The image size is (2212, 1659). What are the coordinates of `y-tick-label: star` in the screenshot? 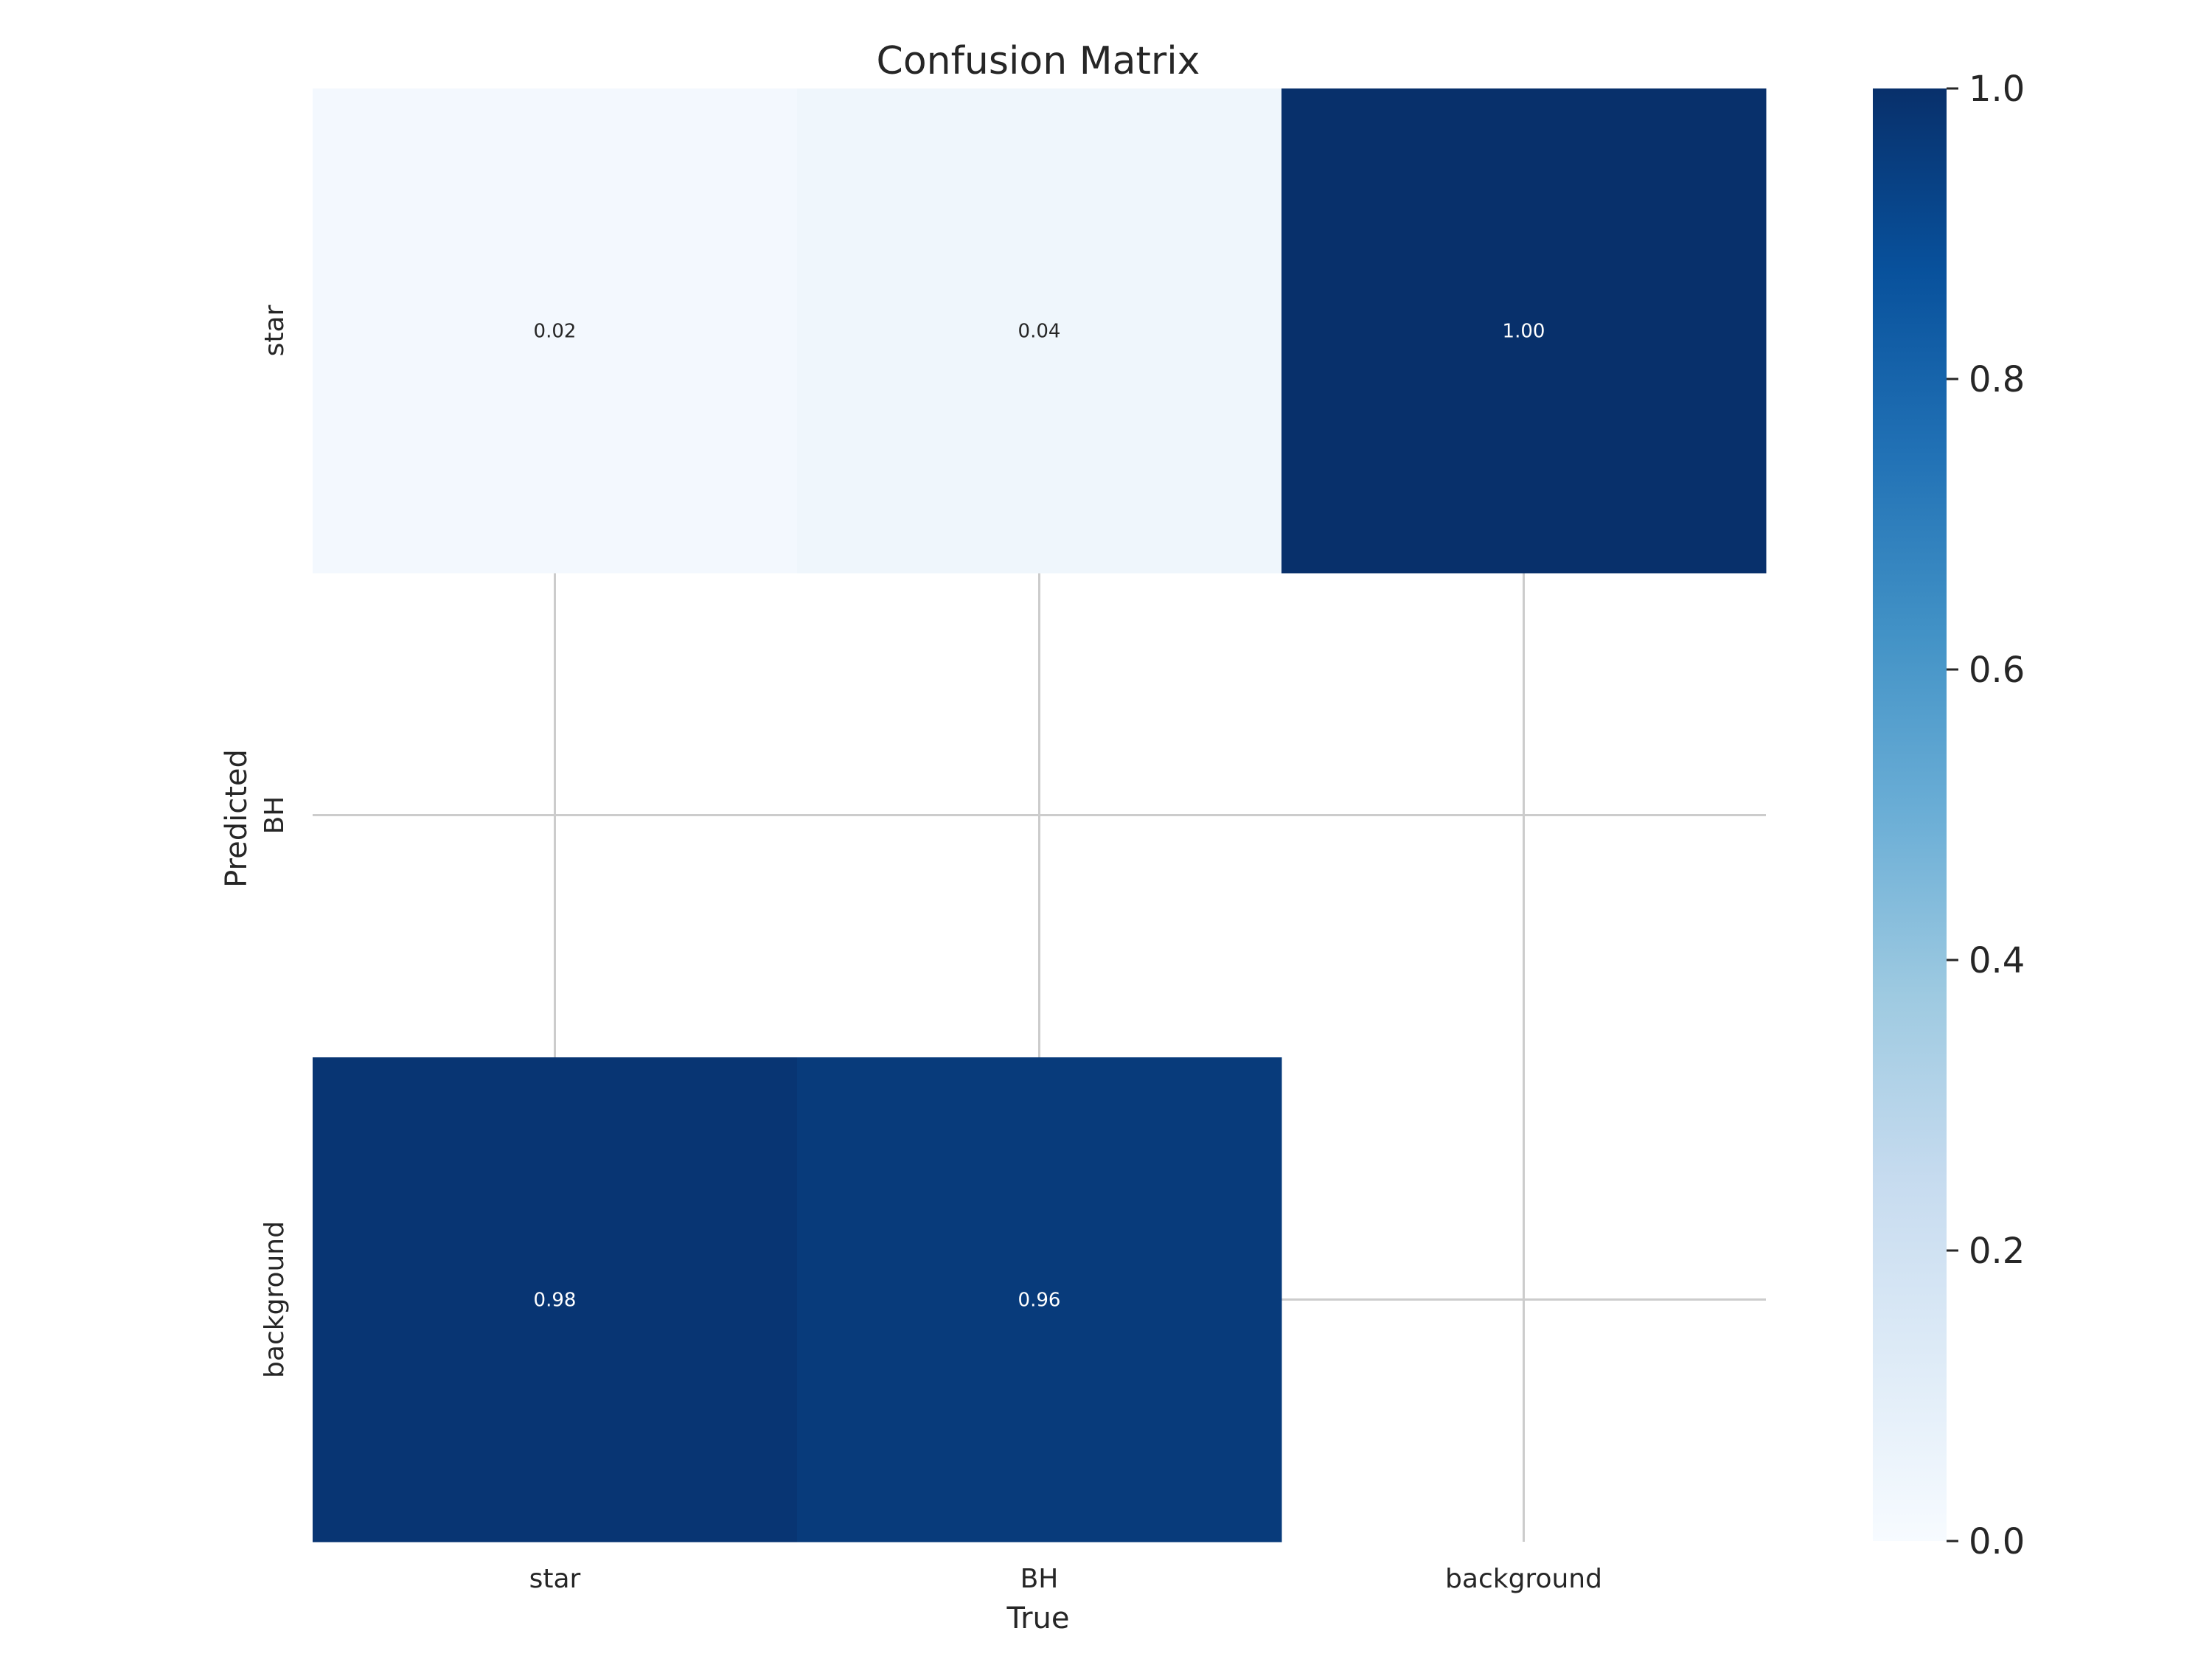 It's located at (275, 330).